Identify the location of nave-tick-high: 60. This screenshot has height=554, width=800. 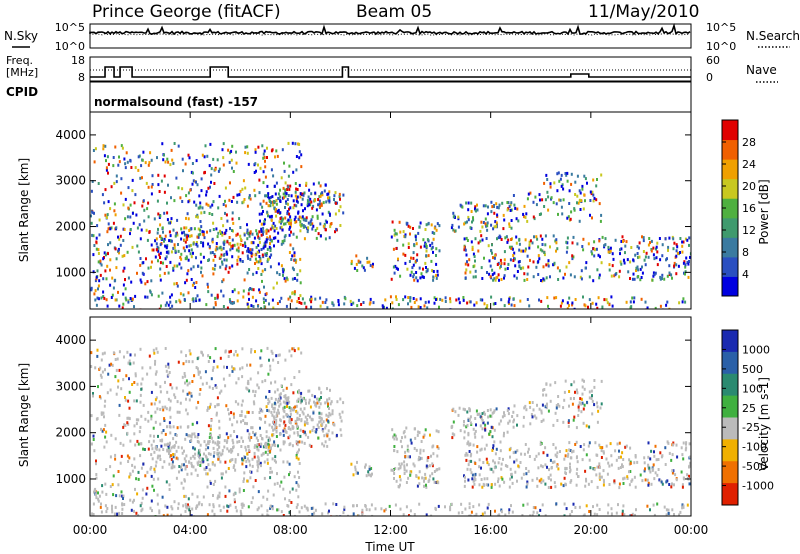
(713, 60).